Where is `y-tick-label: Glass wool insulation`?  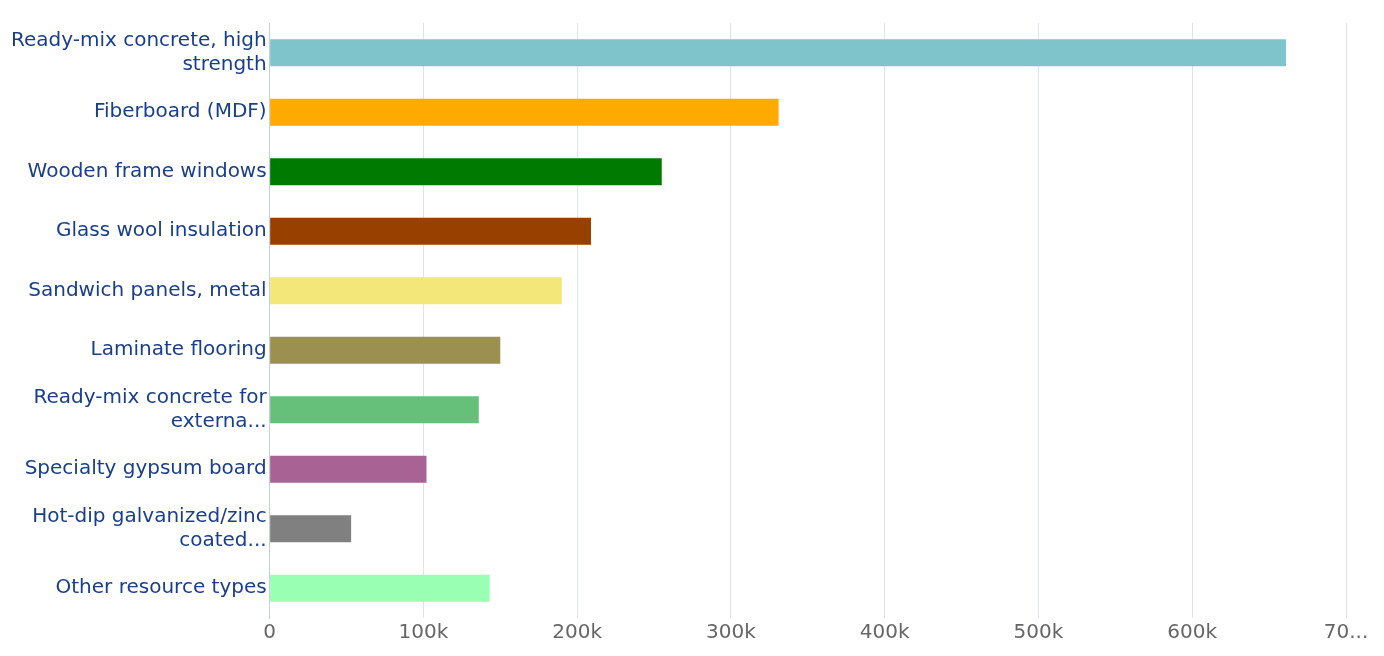
y-tick-label: Glass wool insulation is located at coordinates (161, 229).